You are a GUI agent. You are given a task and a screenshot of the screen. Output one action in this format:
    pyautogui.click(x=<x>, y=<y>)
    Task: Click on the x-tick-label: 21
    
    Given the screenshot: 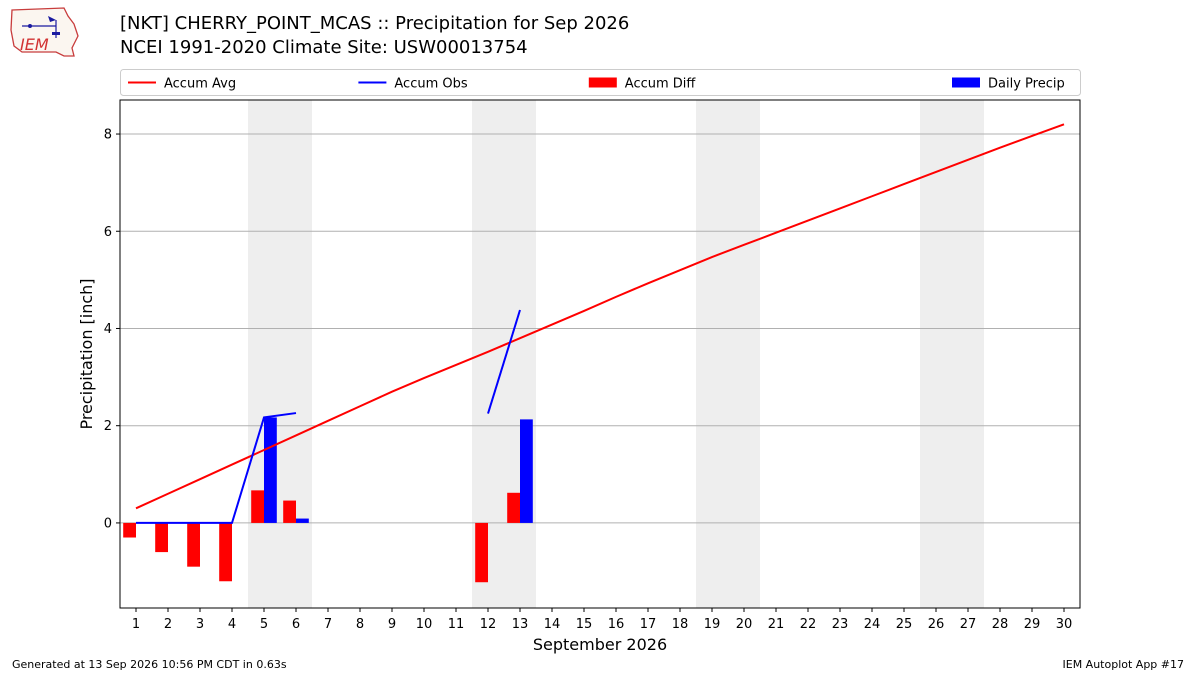 What is the action you would take?
    pyautogui.click(x=776, y=624)
    